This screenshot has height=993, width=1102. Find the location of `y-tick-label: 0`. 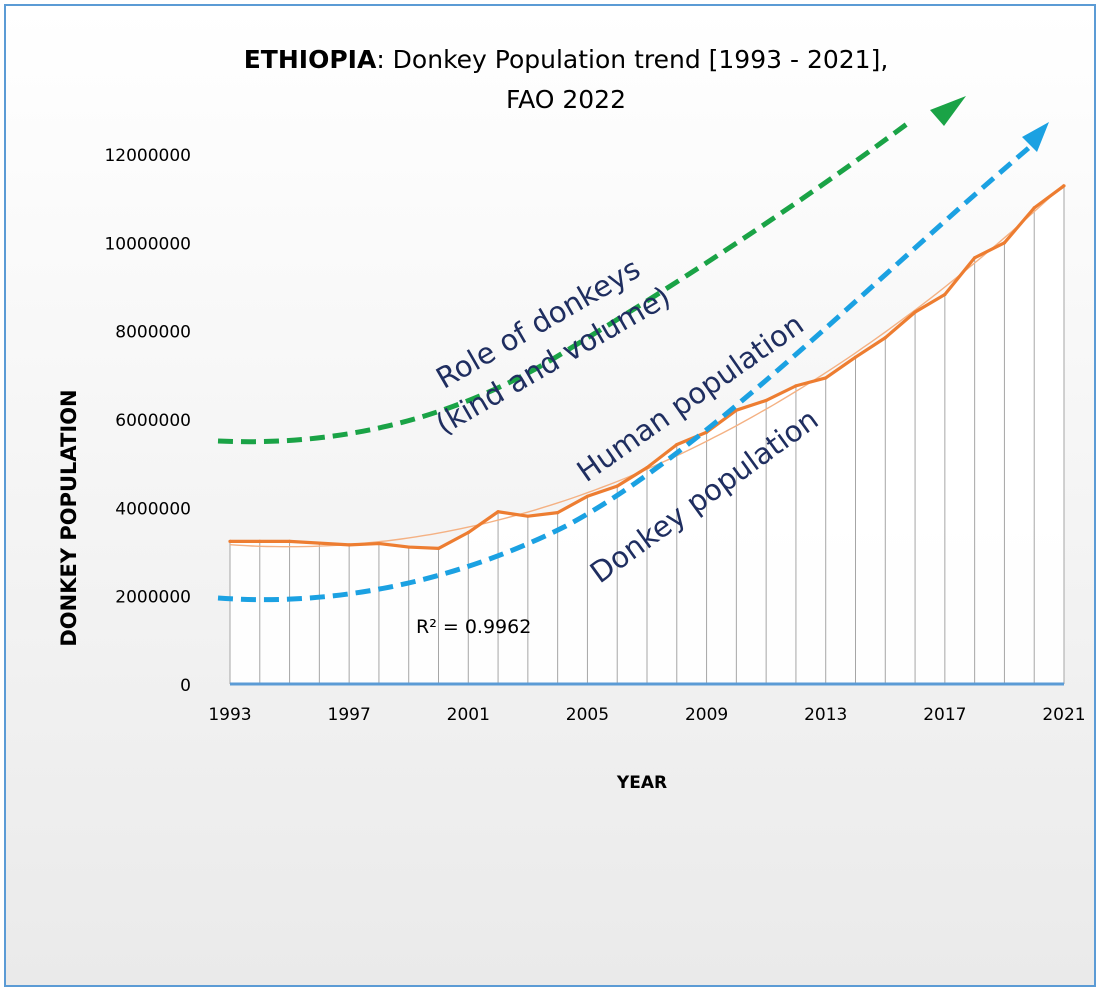

y-tick-label: 0 is located at coordinates (185, 686).